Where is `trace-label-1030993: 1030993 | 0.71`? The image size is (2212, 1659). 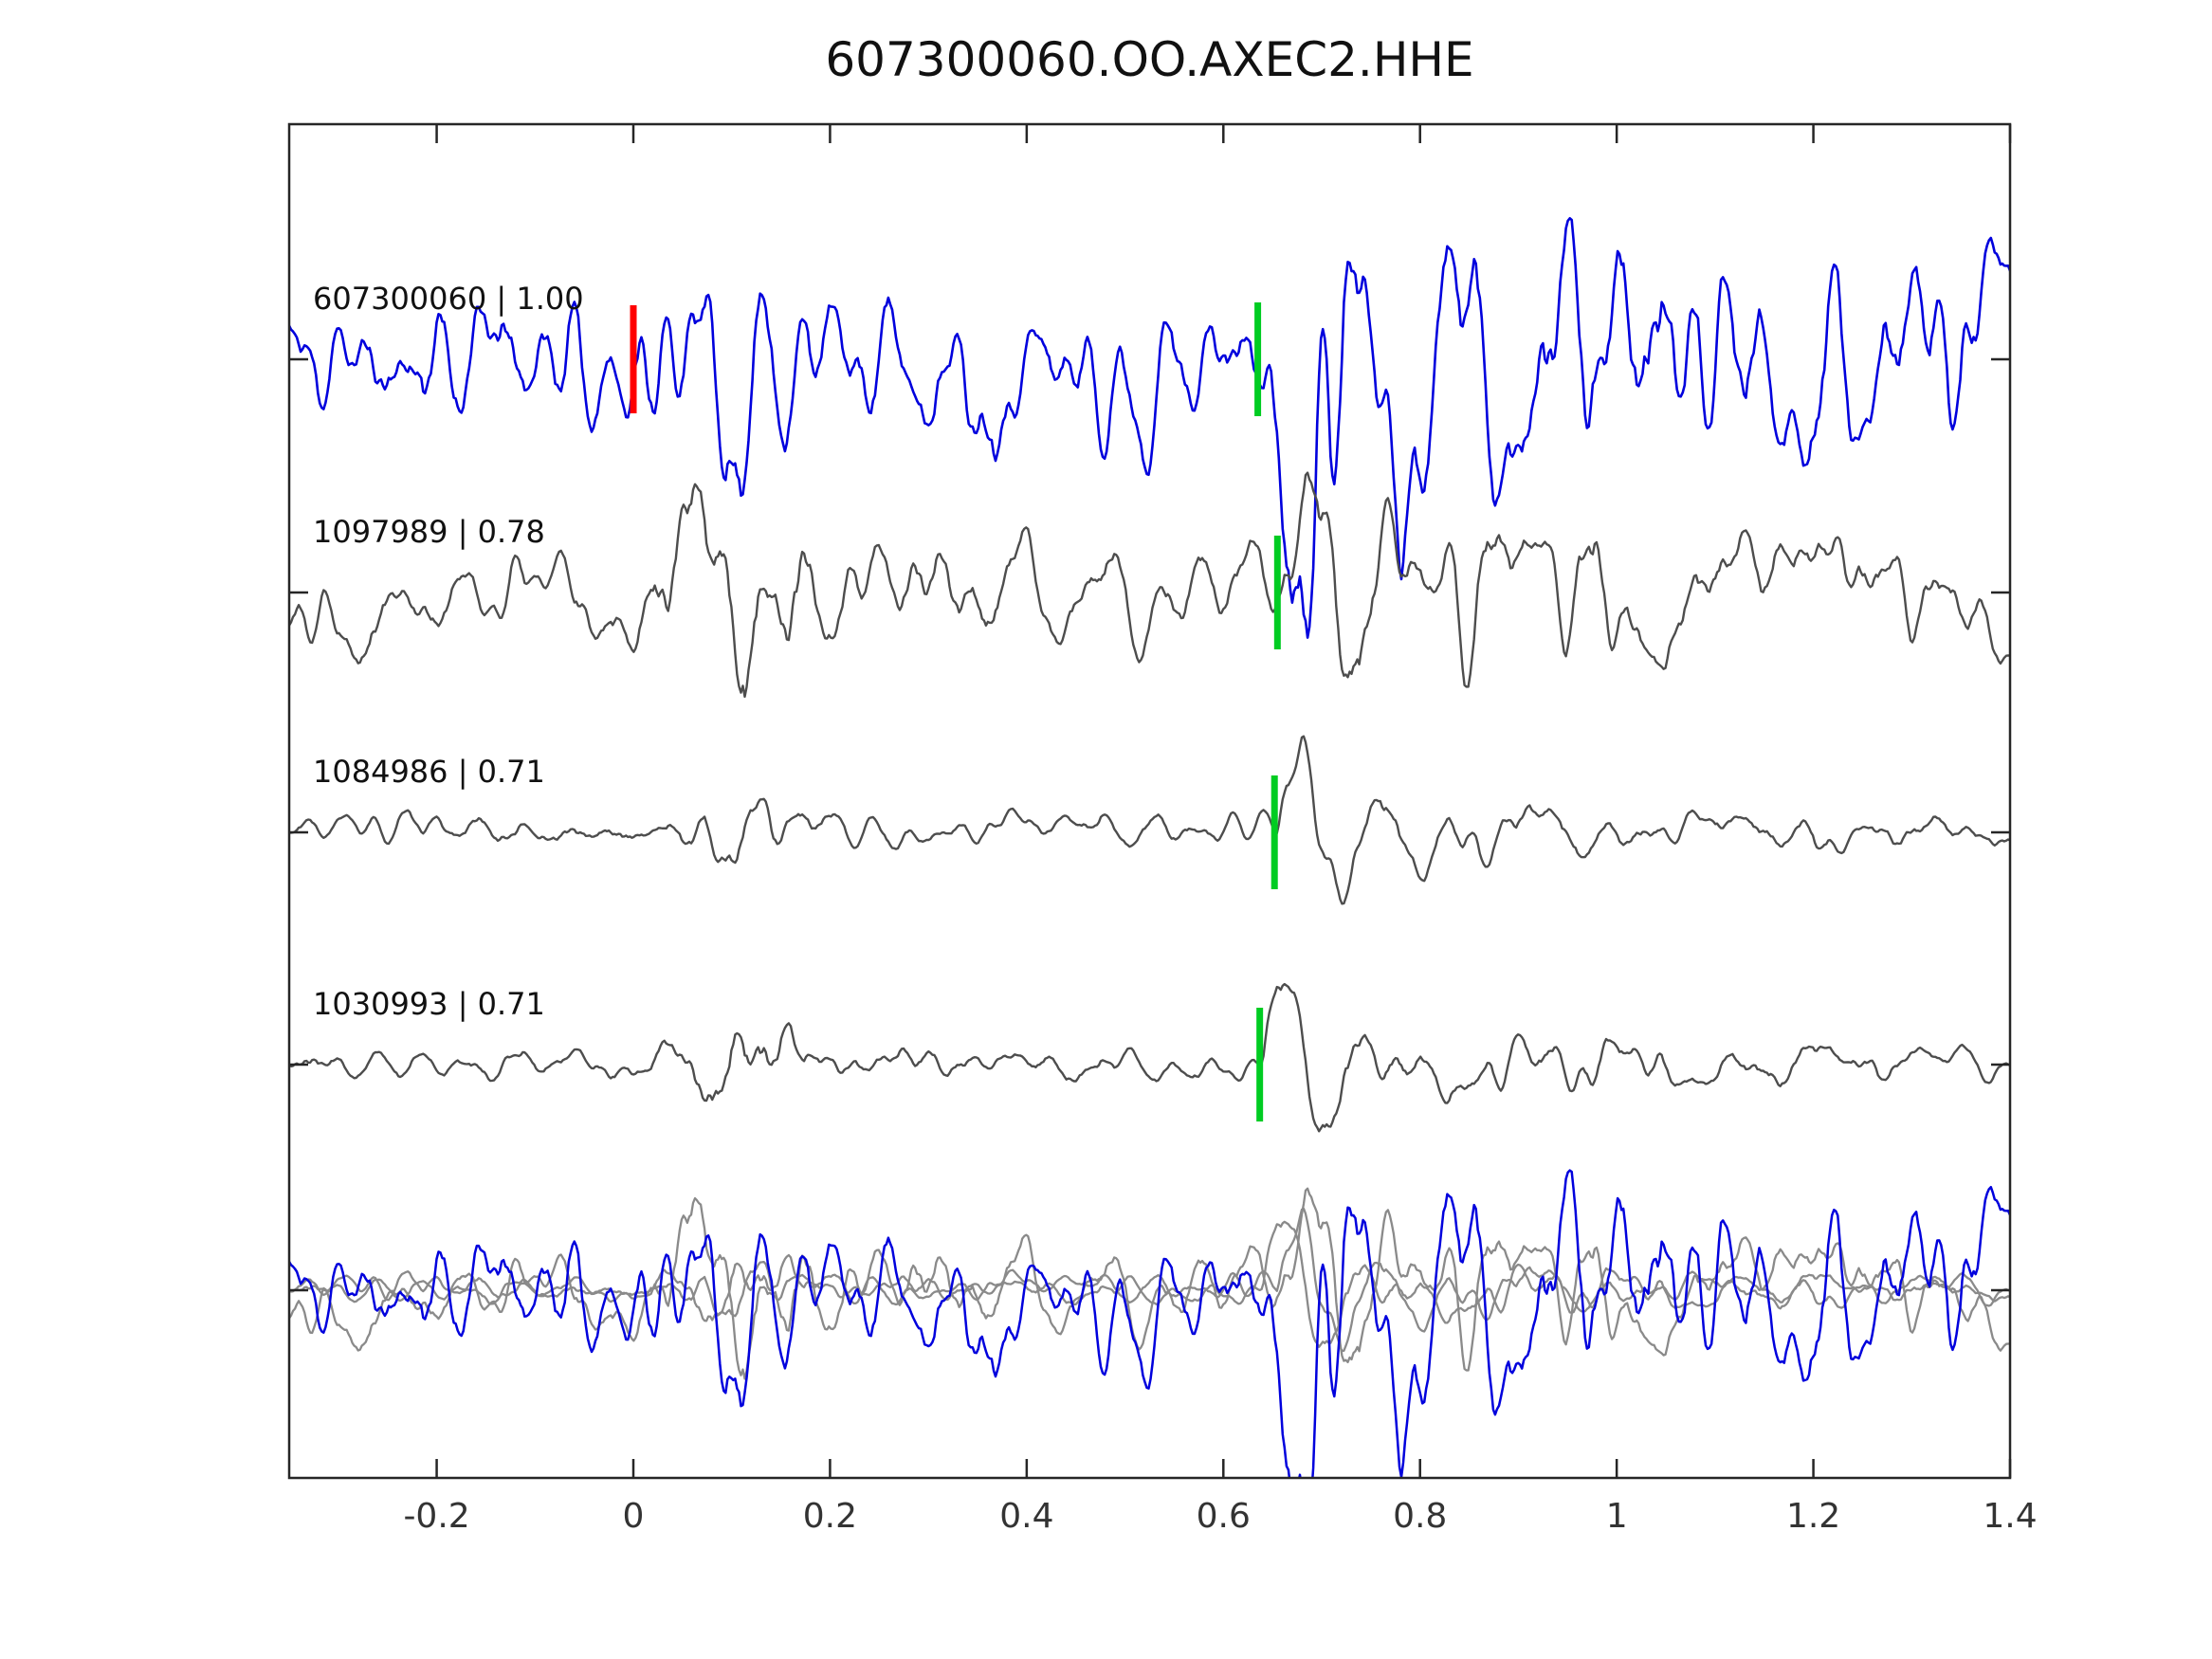
trace-label-1030993: 1030993 | 0.71 is located at coordinates (429, 1004).